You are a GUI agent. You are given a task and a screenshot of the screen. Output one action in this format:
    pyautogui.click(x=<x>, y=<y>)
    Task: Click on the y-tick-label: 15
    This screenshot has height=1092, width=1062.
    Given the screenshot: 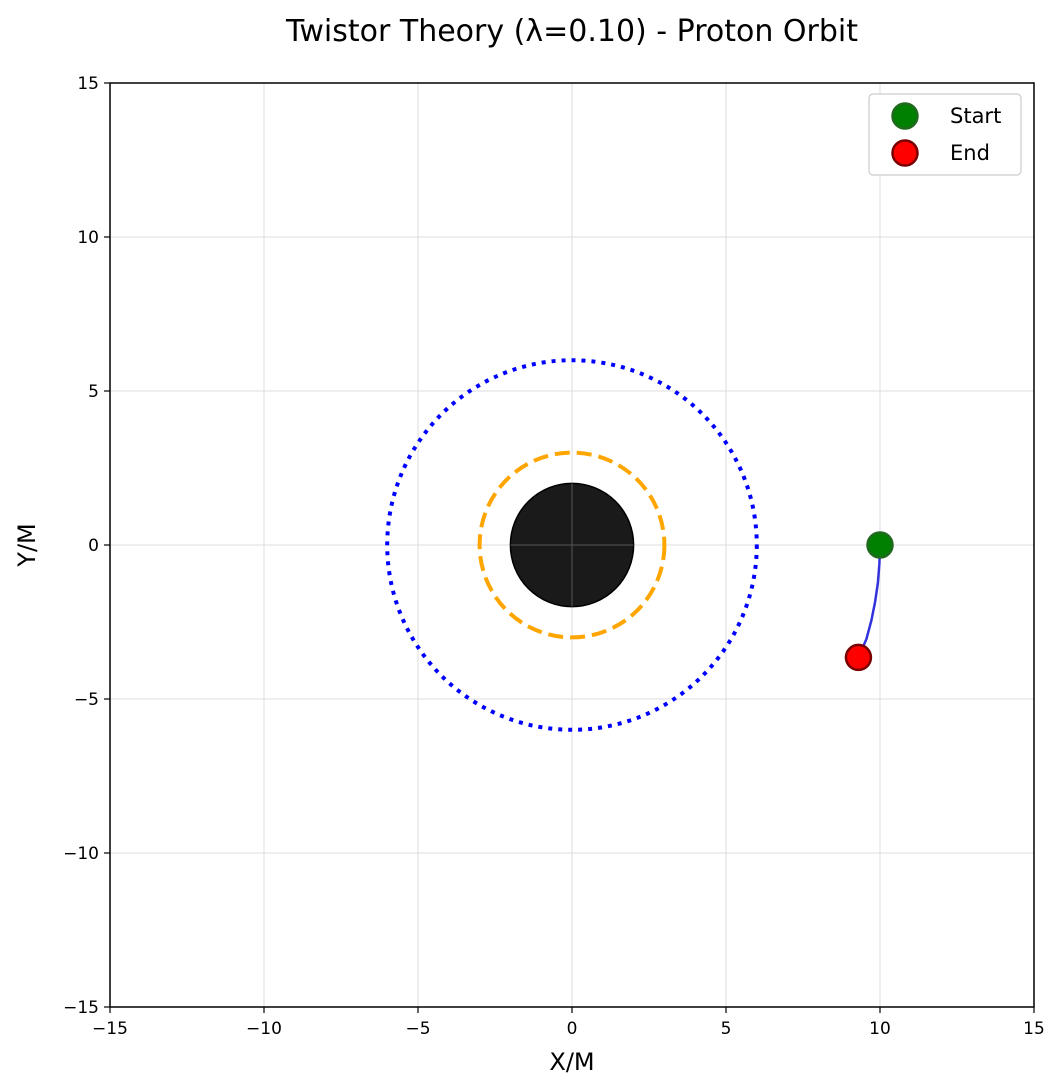 What is the action you would take?
    pyautogui.click(x=88, y=84)
    